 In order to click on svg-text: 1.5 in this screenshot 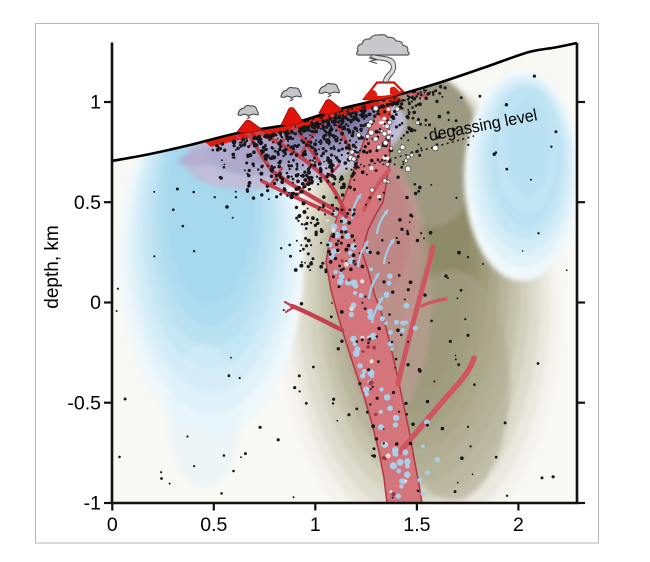, I will do `click(416, 525)`.